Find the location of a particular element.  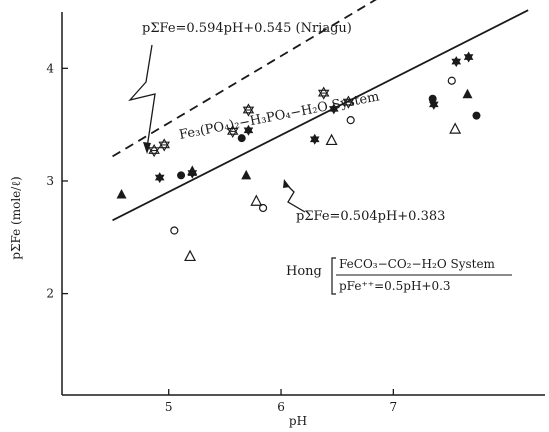

hong-equation-label: pFe⁺⁺=0.5pH+0.3 is located at coordinates (395, 286).